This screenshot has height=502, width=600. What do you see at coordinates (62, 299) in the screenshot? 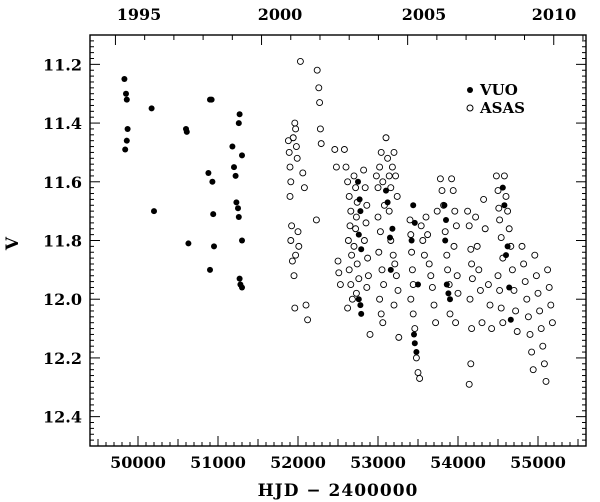
I see `y-tick-label: 12.0` at bounding box center [62, 299].